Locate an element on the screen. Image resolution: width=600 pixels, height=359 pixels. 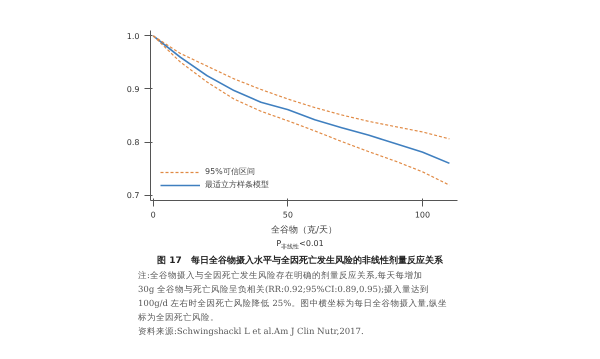
text: 资料来源:Schwingshackl L et al.Am J Clin Nutr,2017. is located at coordinates (251, 332).